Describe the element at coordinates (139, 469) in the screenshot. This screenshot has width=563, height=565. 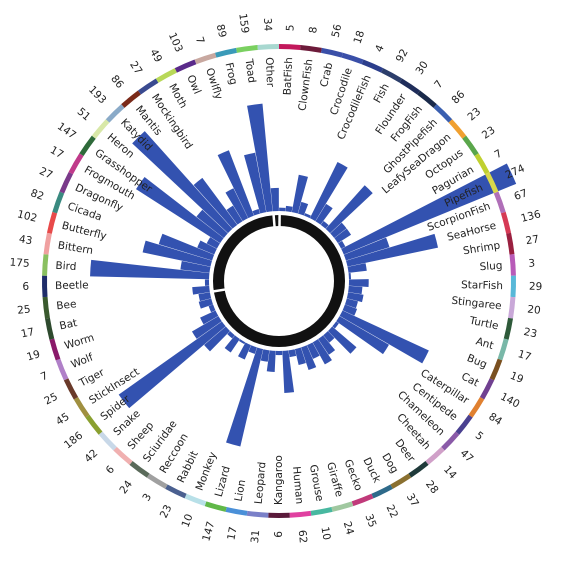
I see `segment-sciuridae` at that location.